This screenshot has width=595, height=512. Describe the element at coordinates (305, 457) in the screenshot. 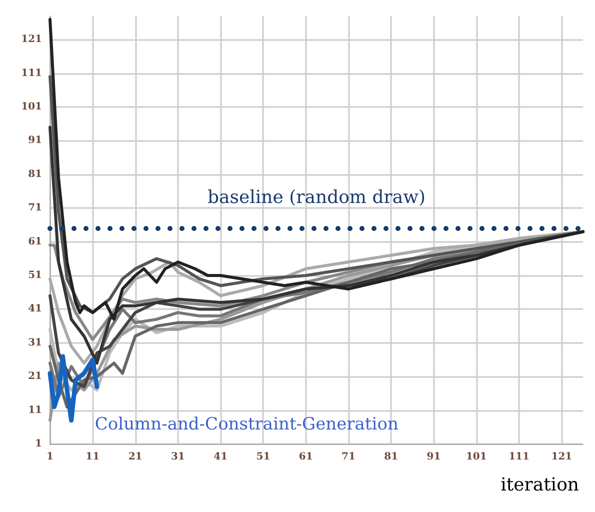

I see `x-tick-label: 61` at that location.